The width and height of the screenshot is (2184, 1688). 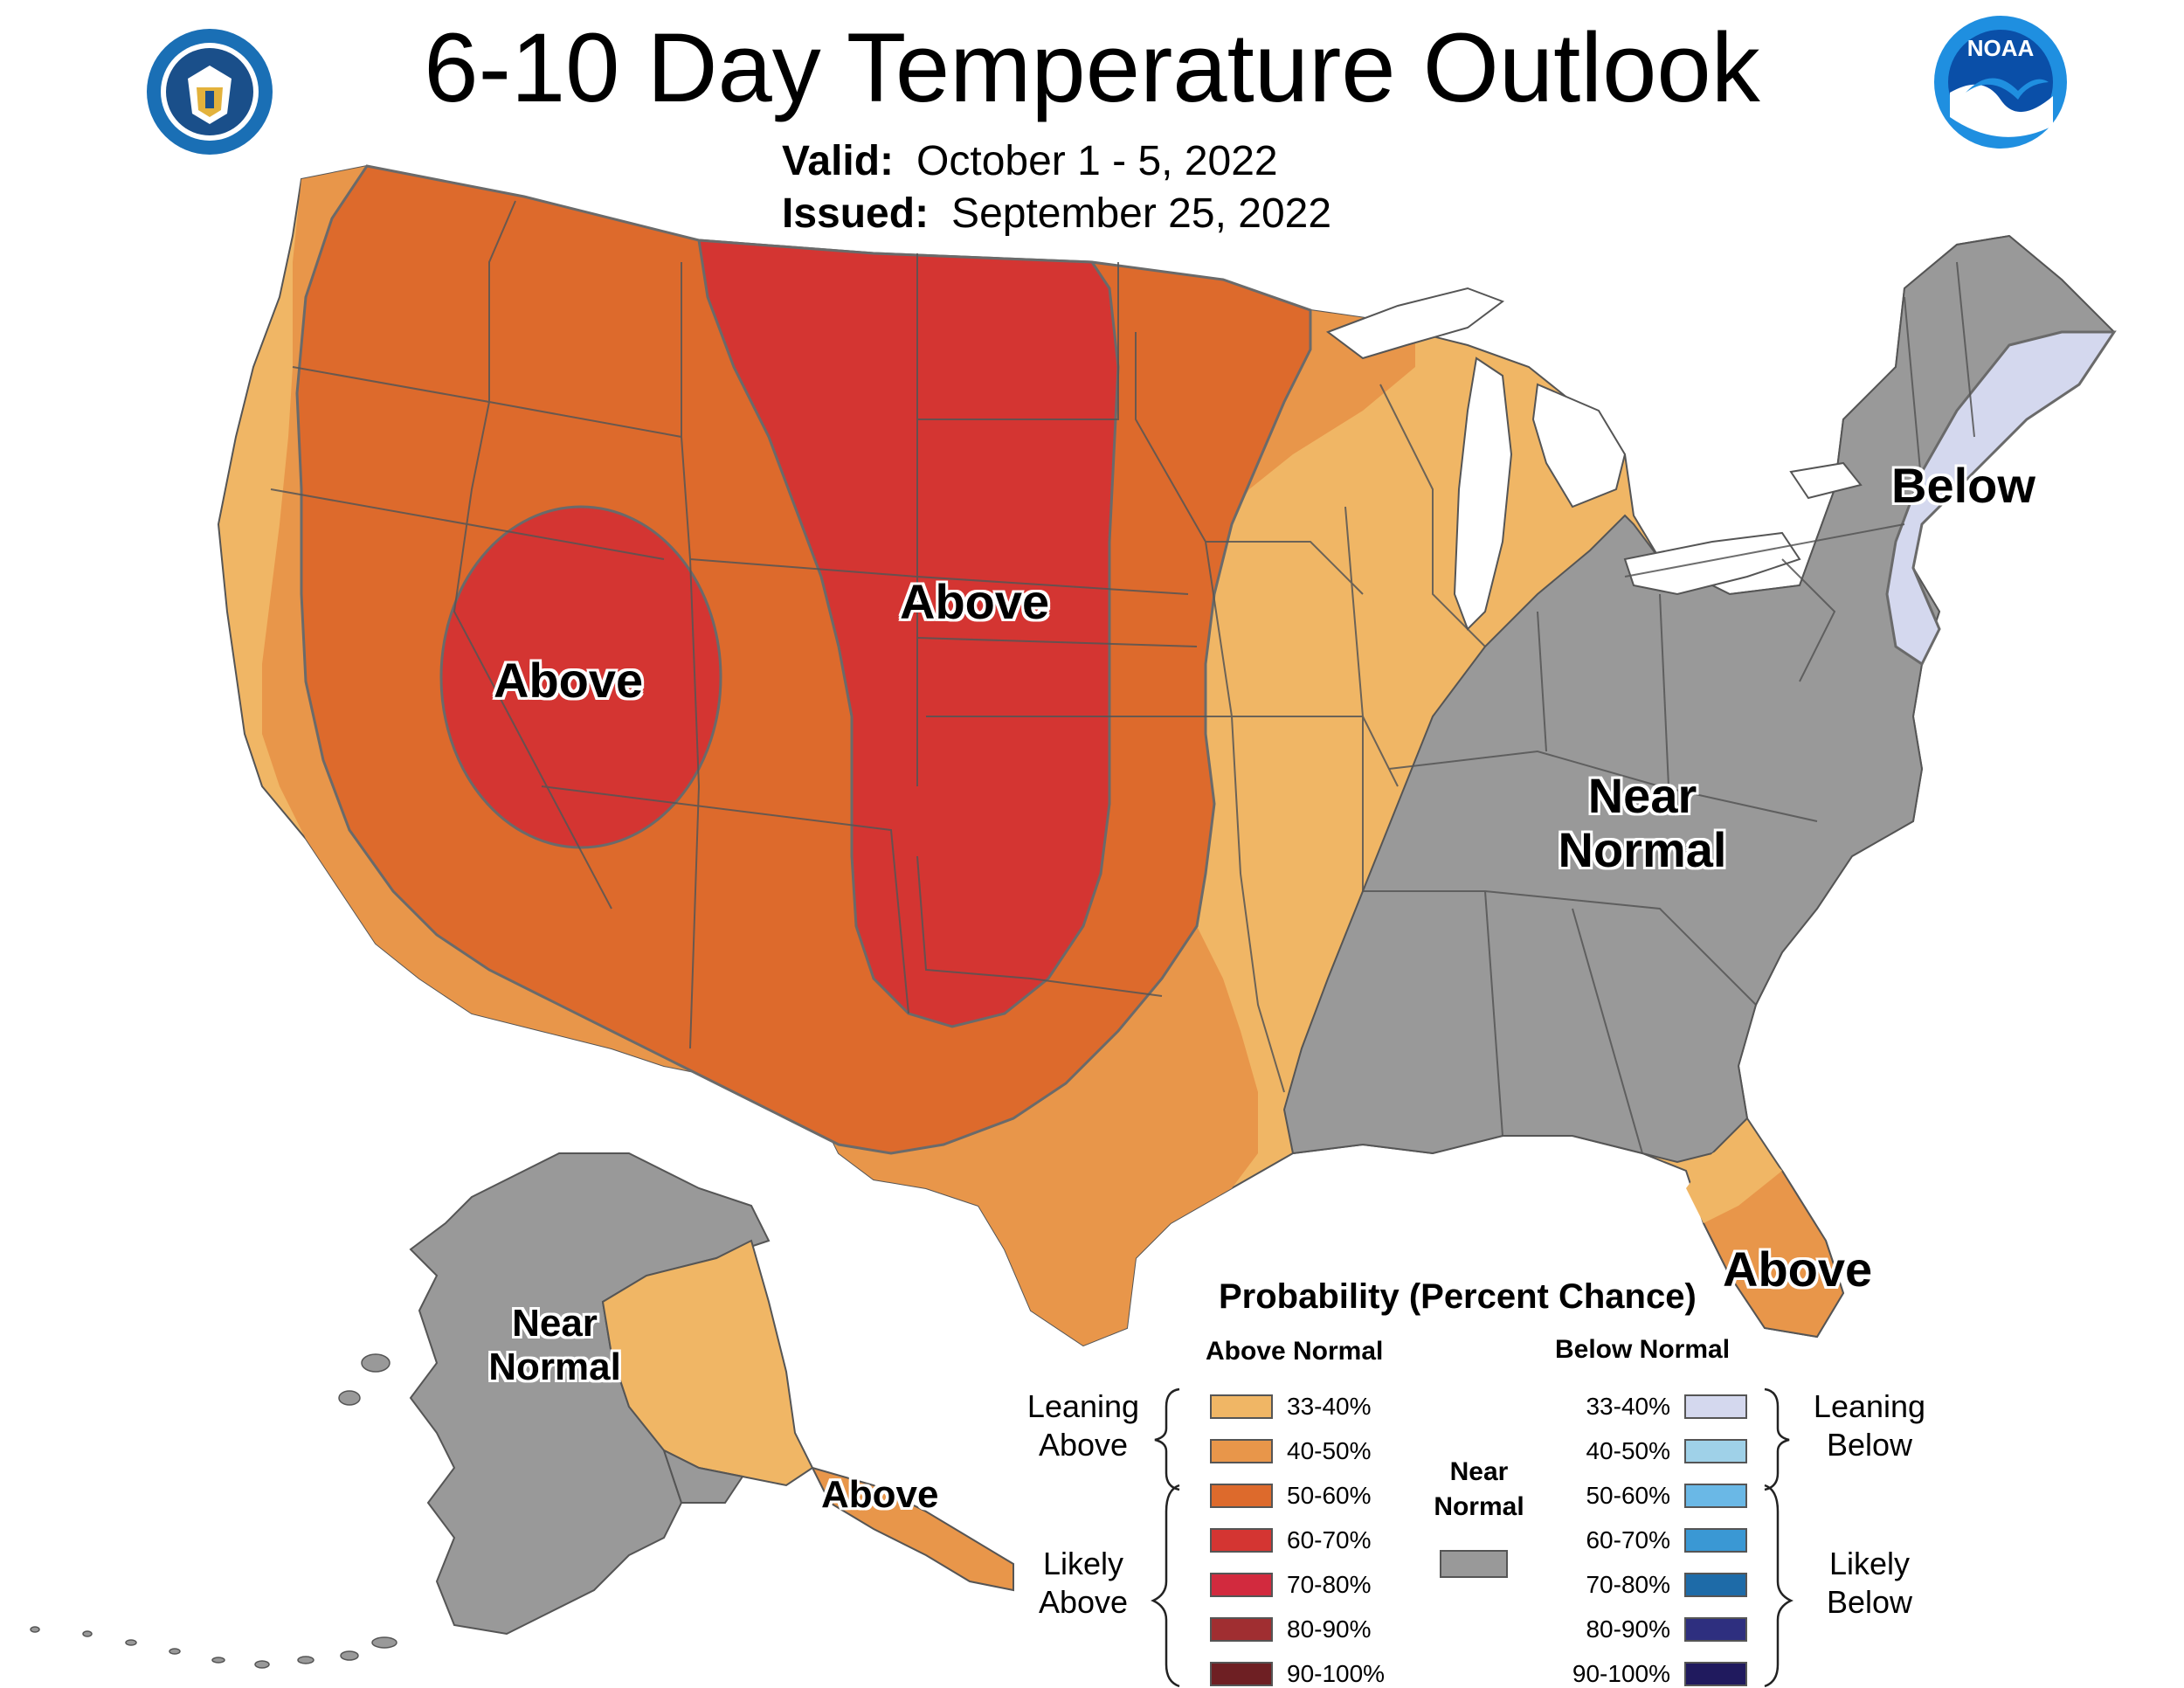 What do you see at coordinates (1479, 1471) in the screenshot?
I see `legend-near-line1: Near` at bounding box center [1479, 1471].